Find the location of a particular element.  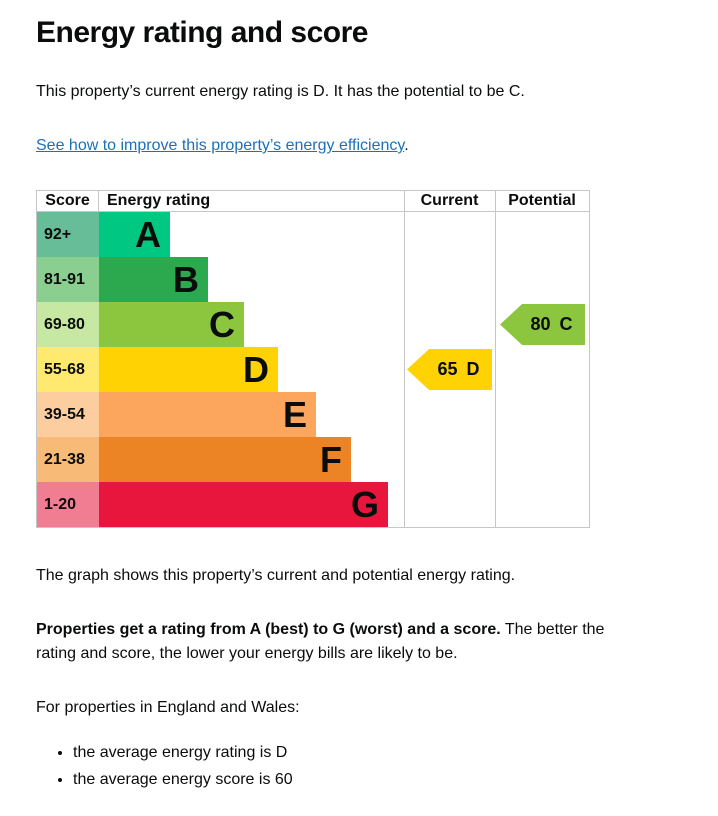

current-column-divider is located at coordinates (404, 359).